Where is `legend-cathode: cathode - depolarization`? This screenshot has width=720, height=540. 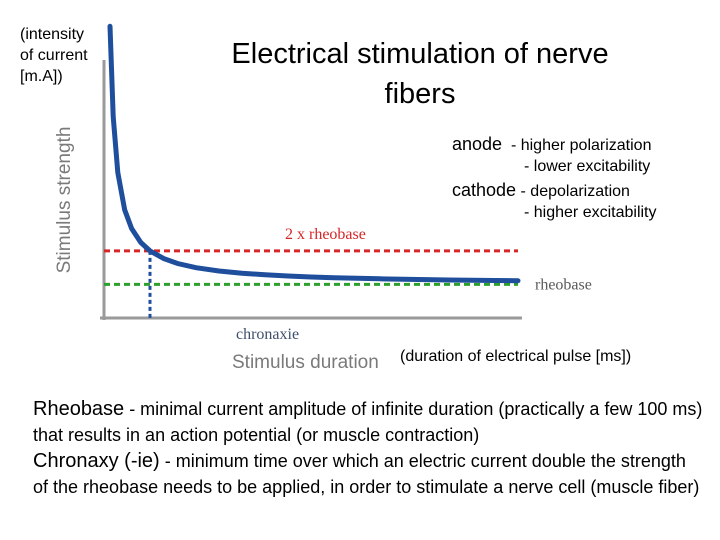
legend-cathode: cathode - depolarization is located at coordinates (541, 190).